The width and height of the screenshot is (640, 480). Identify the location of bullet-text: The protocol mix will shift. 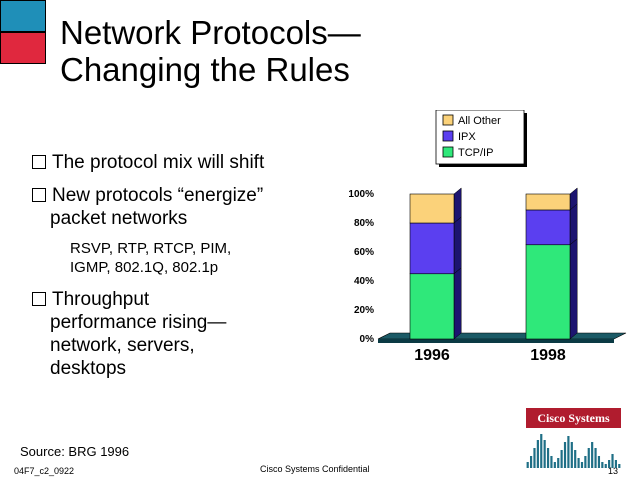
(158, 162).